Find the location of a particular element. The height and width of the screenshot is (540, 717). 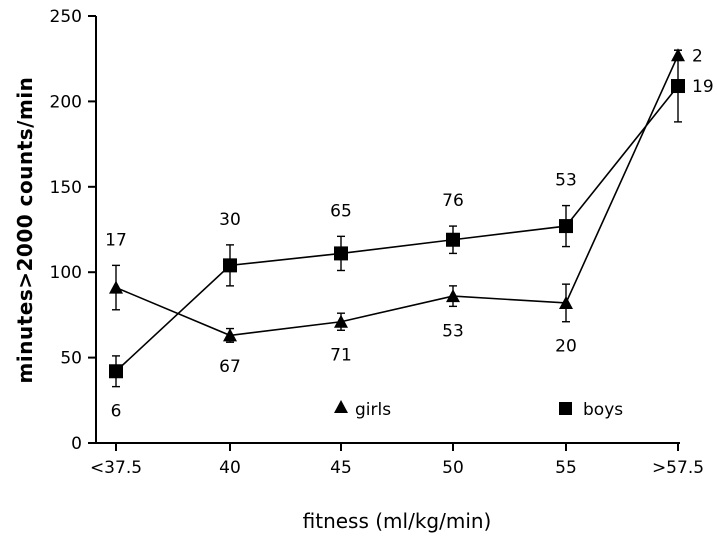

legend-boys-square-icon is located at coordinates (565, 408).